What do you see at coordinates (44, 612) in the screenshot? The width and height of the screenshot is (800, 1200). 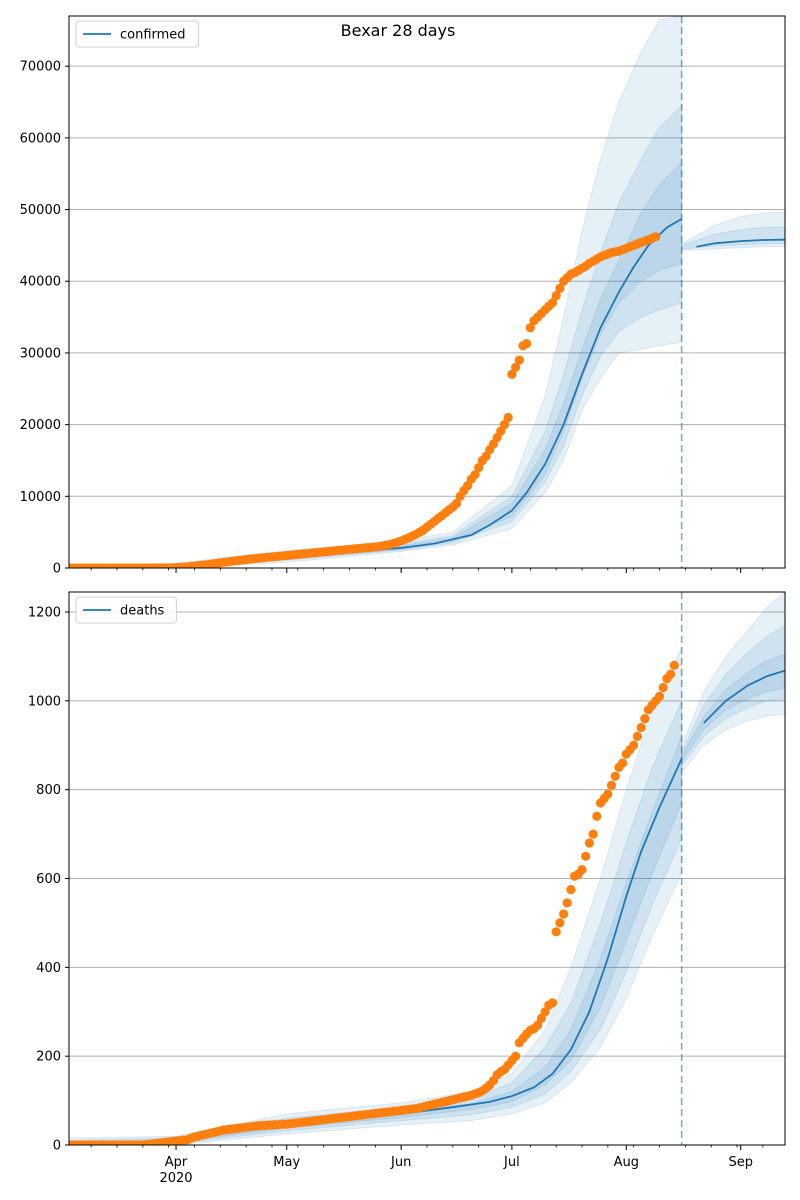 I see `y-tick-label: 1200` at bounding box center [44, 612].